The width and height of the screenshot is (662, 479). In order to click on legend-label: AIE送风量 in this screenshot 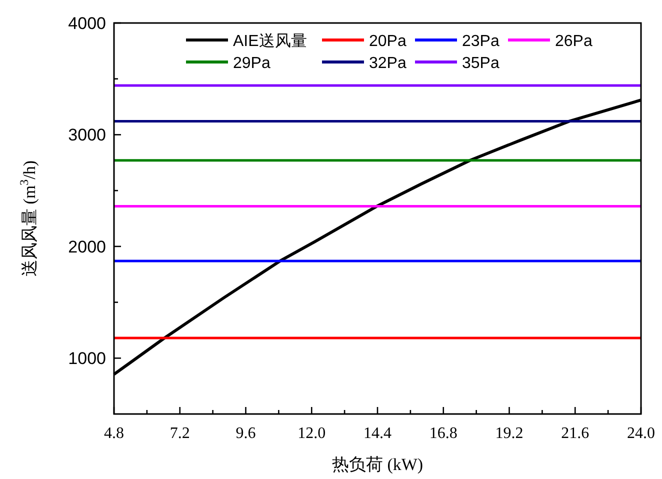, I will do `click(270, 41)`.